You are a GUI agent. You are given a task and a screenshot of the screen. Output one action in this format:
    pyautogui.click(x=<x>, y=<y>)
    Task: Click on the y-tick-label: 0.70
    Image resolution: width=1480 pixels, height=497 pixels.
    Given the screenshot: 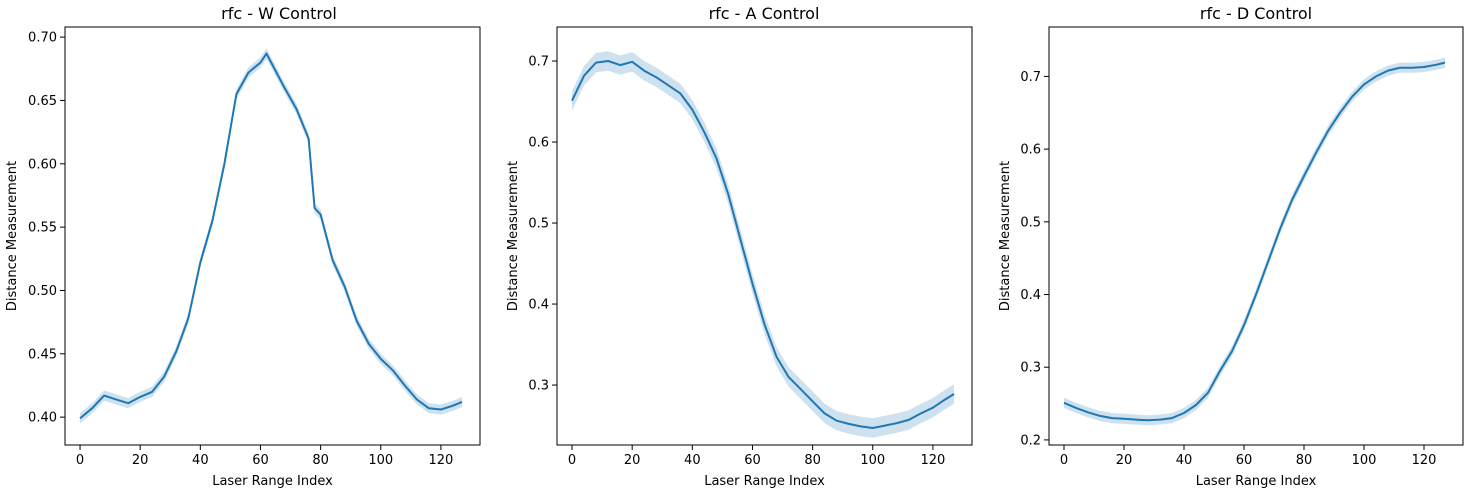 What is the action you would take?
    pyautogui.click(x=42, y=38)
    